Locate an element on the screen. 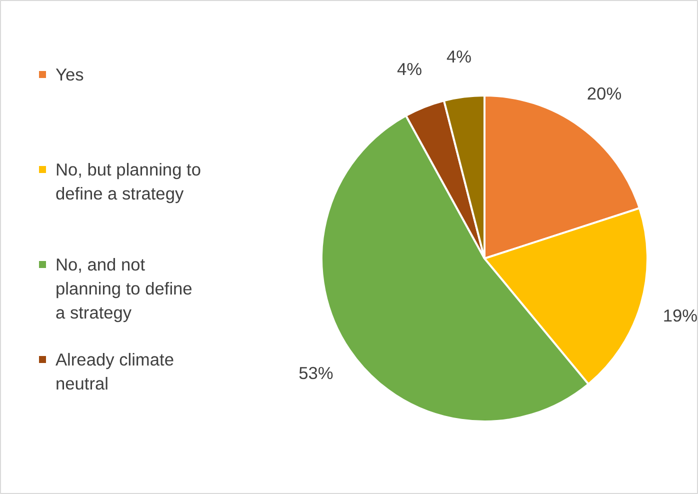 The width and height of the screenshot is (698, 494). legend-label: Already climate neutral is located at coordinates (115, 372).